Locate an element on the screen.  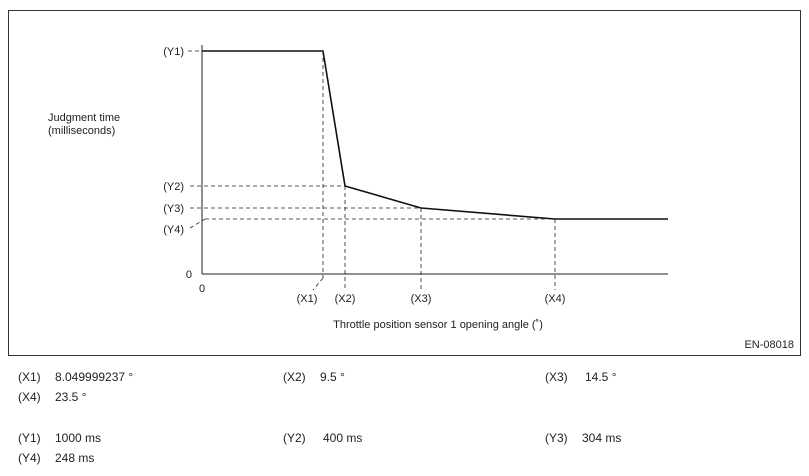
legend-value: 9.5 ° is located at coordinates (332, 377).